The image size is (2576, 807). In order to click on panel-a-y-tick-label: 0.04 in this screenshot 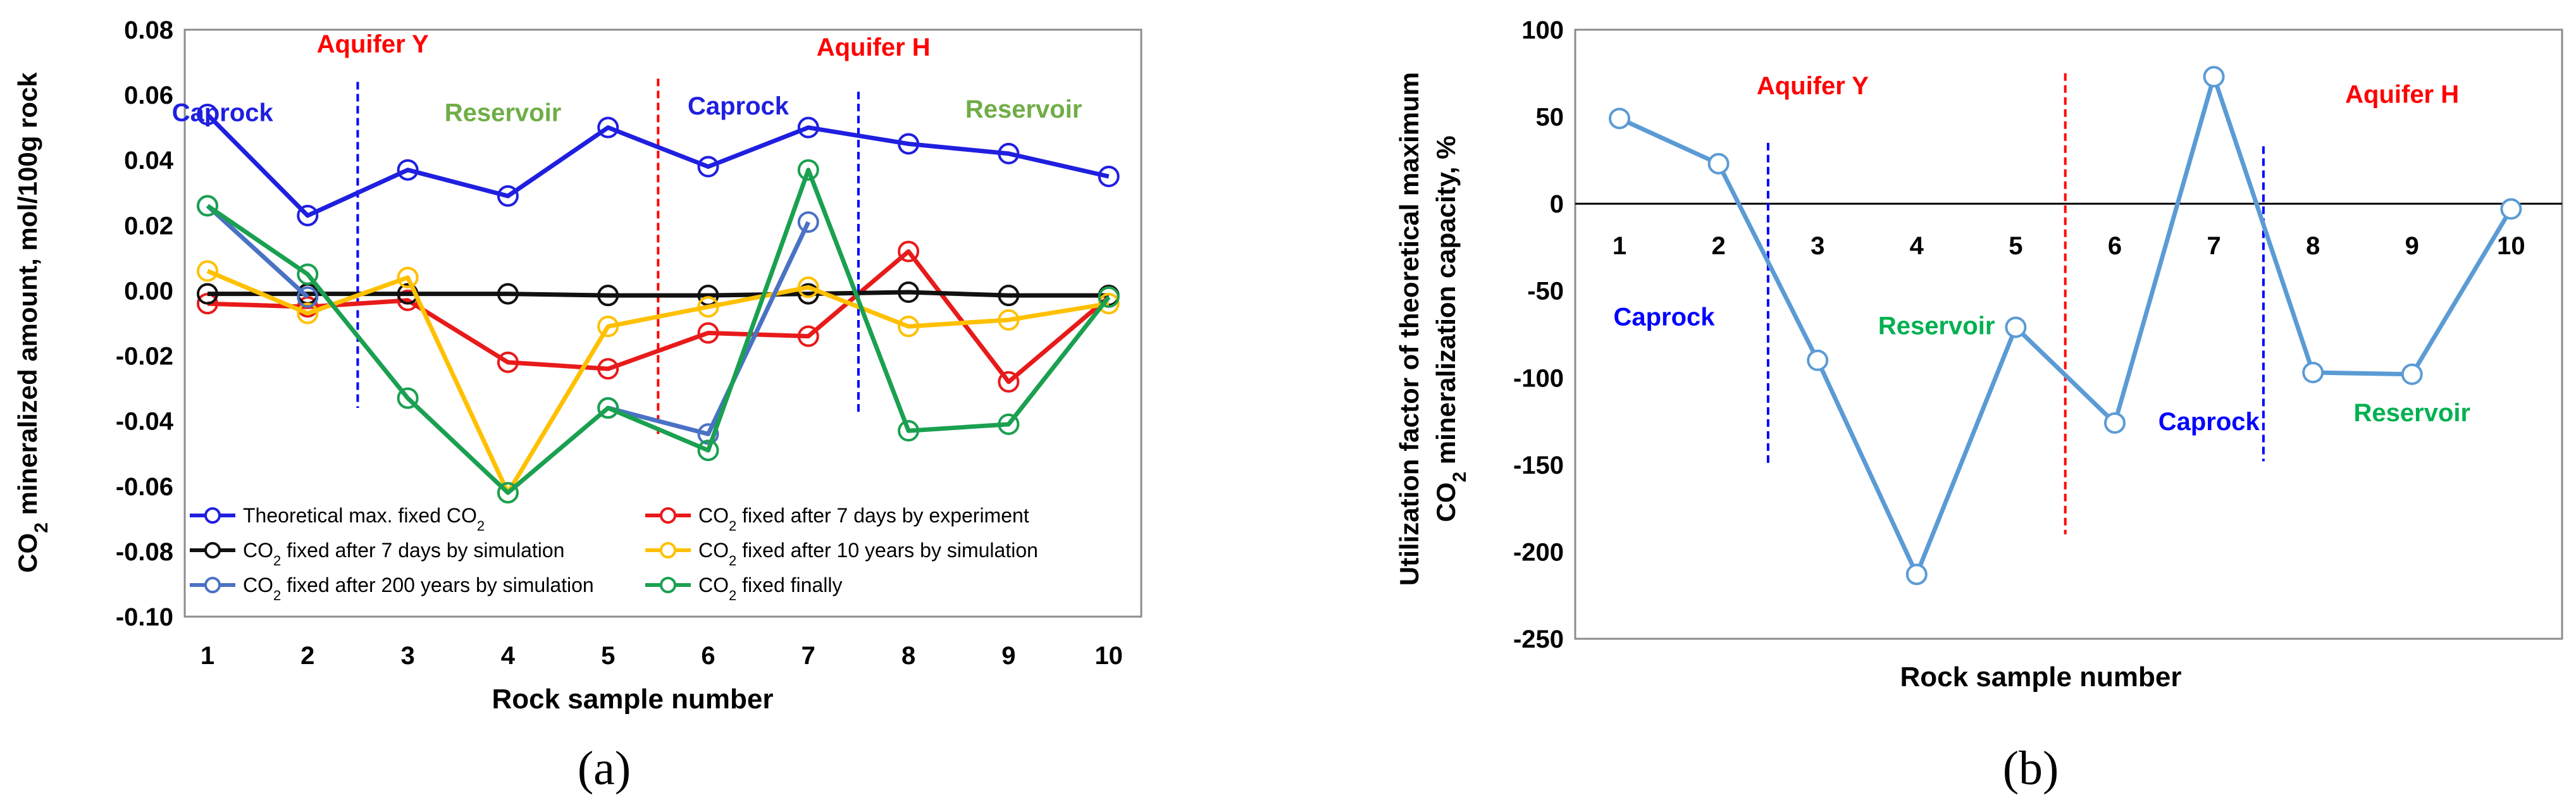, I will do `click(149, 161)`.